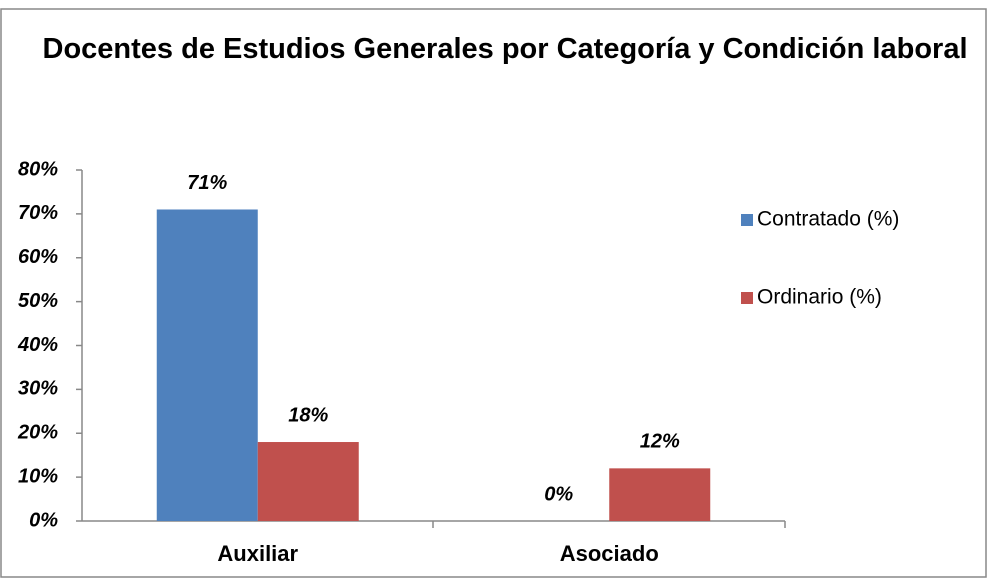 This screenshot has width=989, height=579. Describe the element at coordinates (819, 297) in the screenshot. I see `legend-label: Ordinario (%)` at that location.